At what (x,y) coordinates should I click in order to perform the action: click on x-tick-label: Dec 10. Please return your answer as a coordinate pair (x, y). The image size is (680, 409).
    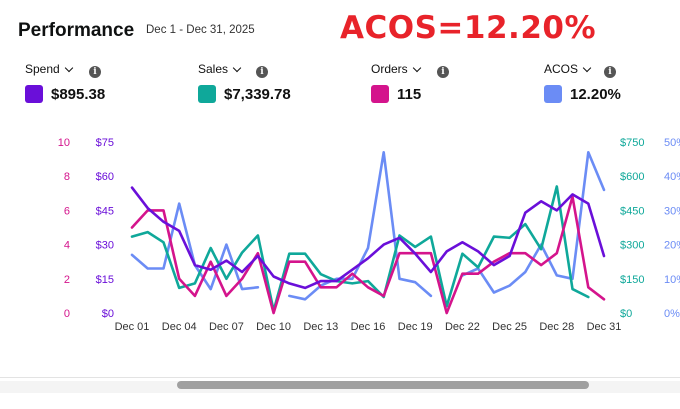
    Looking at the image, I should click on (273, 327).